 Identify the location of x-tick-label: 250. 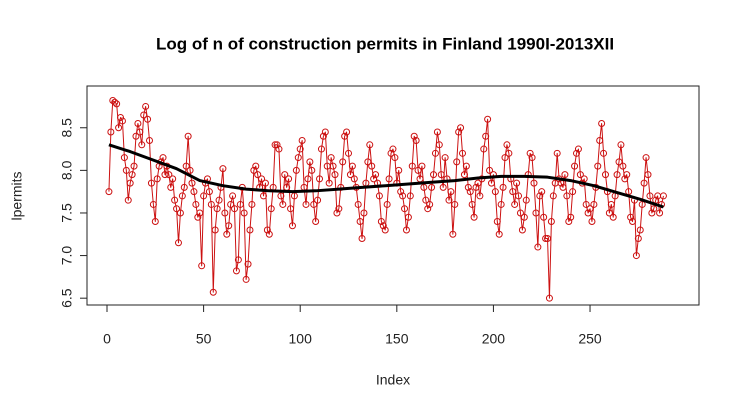
(590, 339).